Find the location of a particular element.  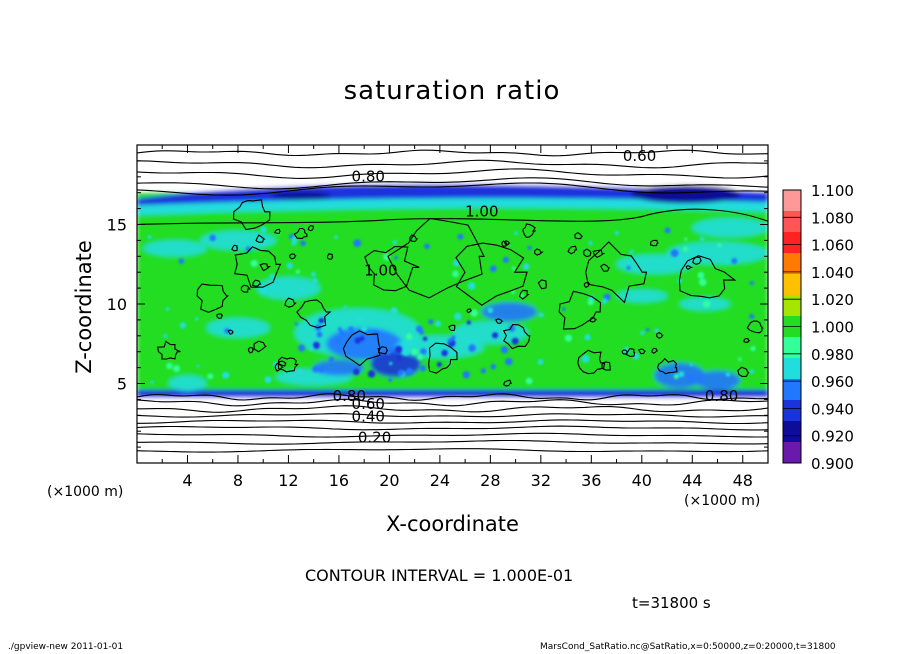

x-tick-label: 36 is located at coordinates (591, 480).